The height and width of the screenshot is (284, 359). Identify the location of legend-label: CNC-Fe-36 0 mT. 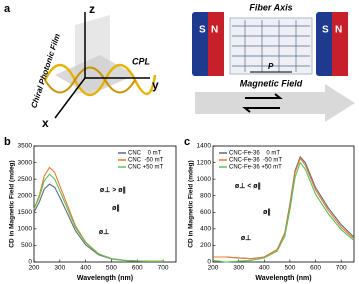
(254, 154).